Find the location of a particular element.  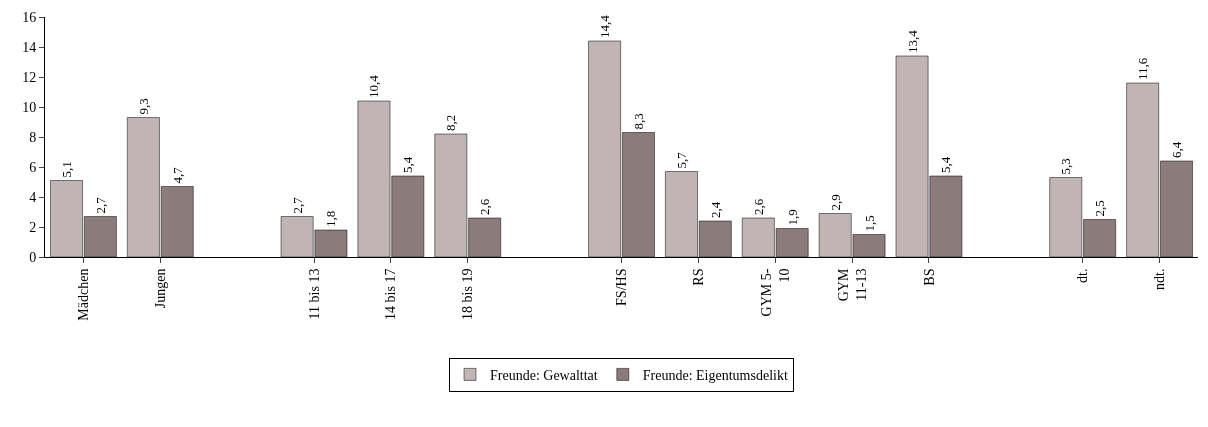

data-label: 1,8 is located at coordinates (331, 218).